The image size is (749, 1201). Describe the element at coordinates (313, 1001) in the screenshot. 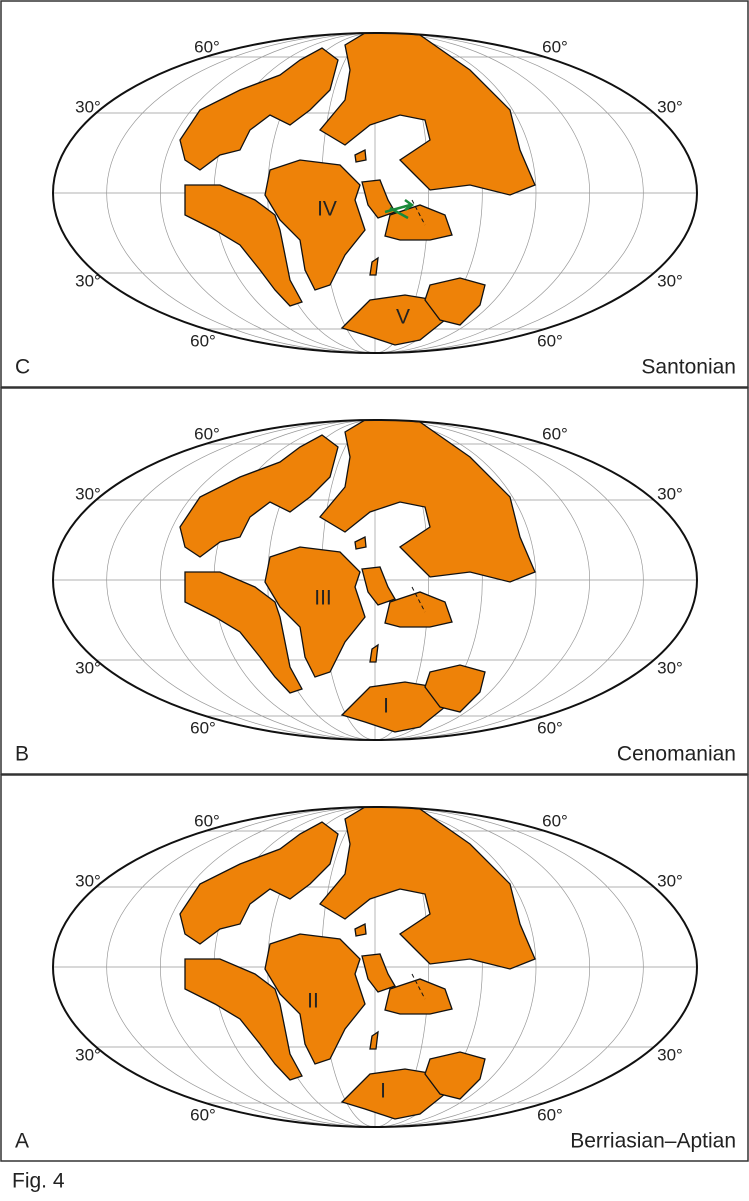

I see `plate-label: II` at that location.